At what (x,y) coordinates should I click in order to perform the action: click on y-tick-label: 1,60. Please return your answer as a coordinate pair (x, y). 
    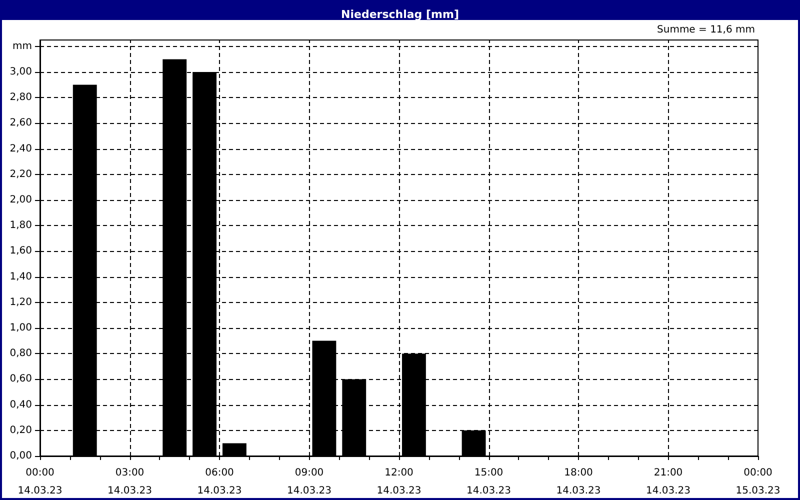
    Looking at the image, I should click on (21, 251).